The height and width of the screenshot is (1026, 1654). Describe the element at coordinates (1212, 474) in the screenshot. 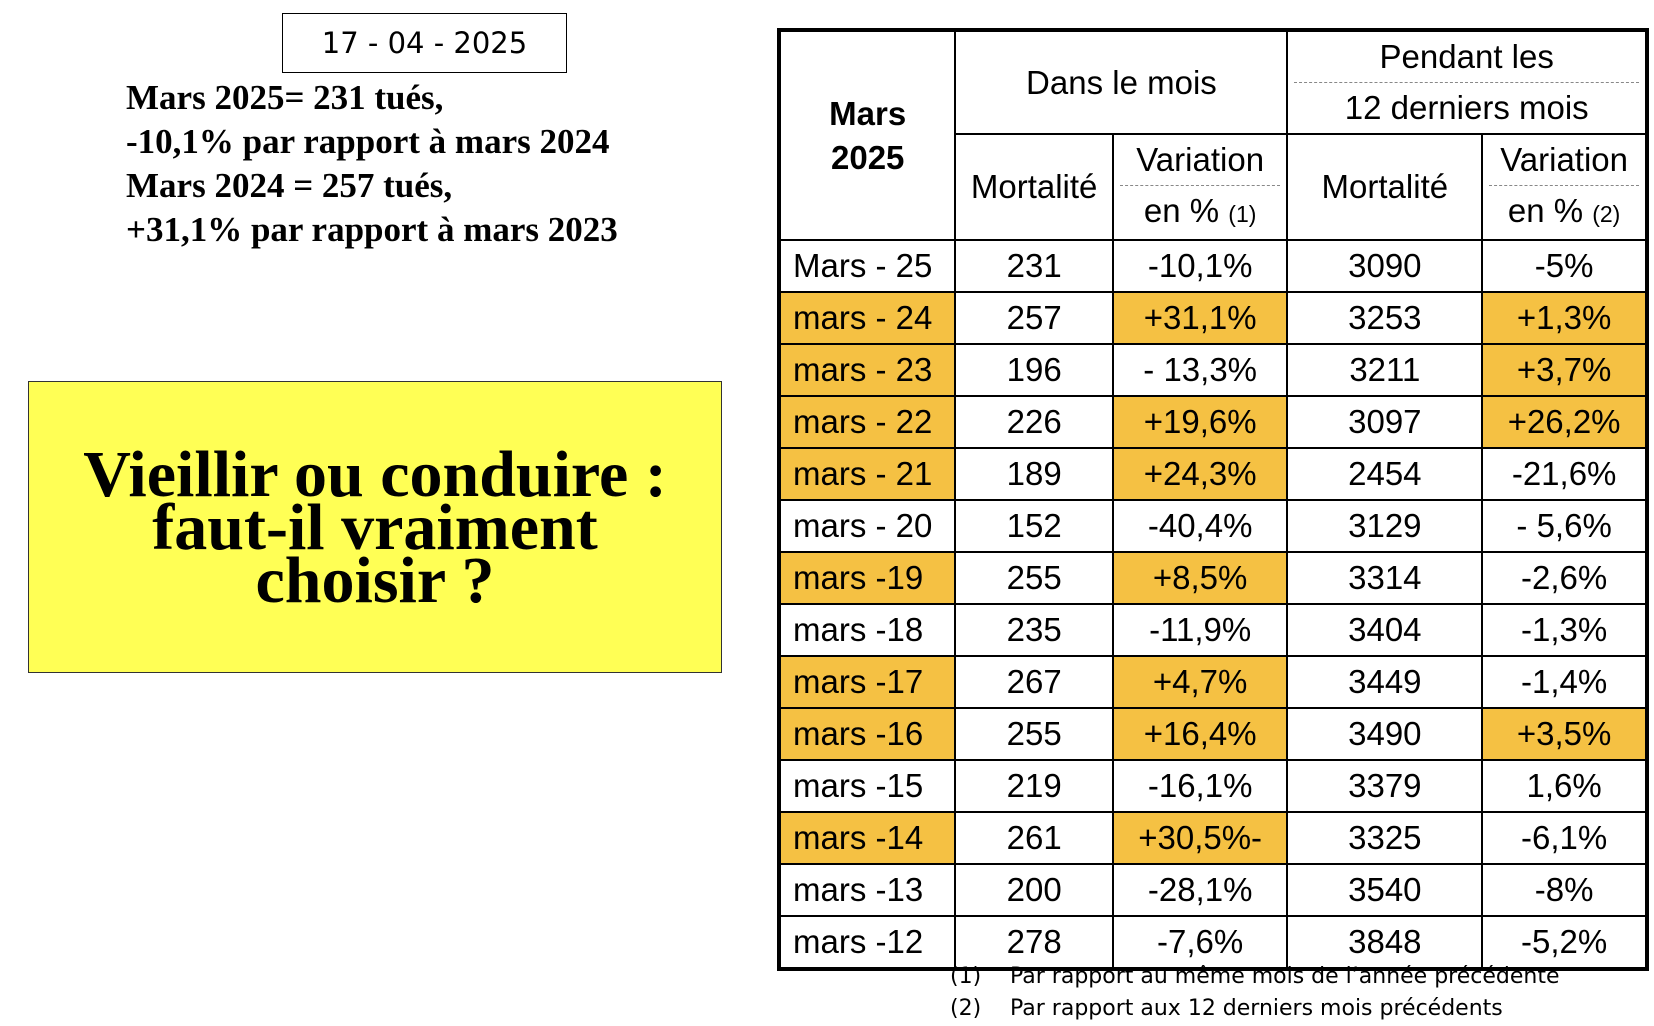

I see `table-row: mars - 21 189 +24,3% 2454 -21,6%` at that location.